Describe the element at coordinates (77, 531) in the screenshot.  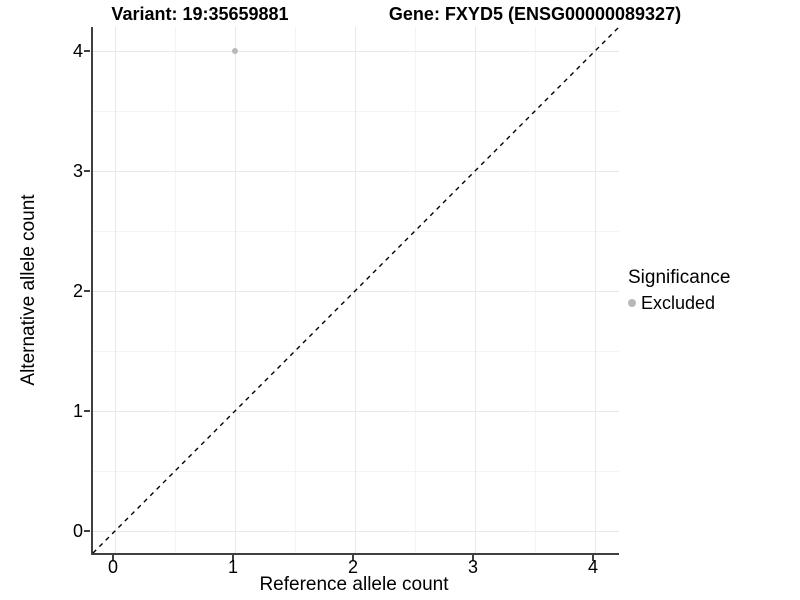
I see `y-tick-label: 0` at that location.